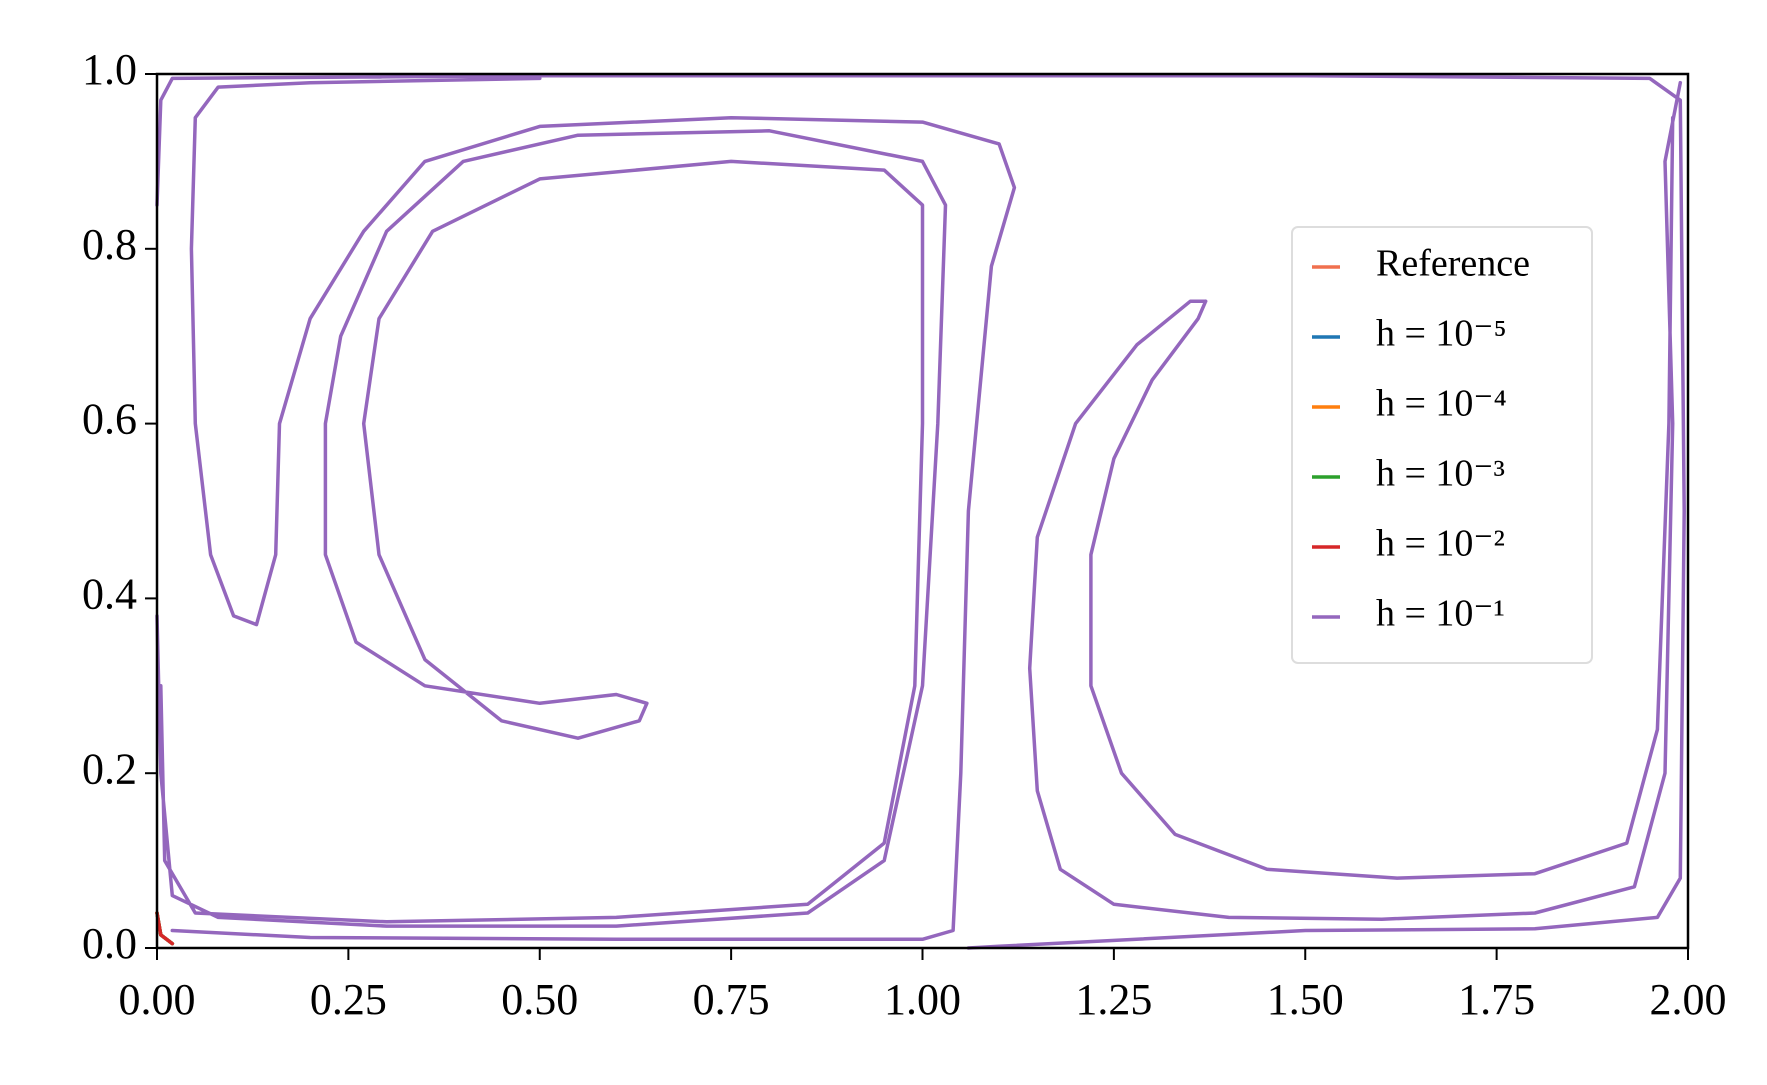 This screenshot has height=1085, width=1767. I want to click on x-tick-label: 0.50, so click(539, 999).